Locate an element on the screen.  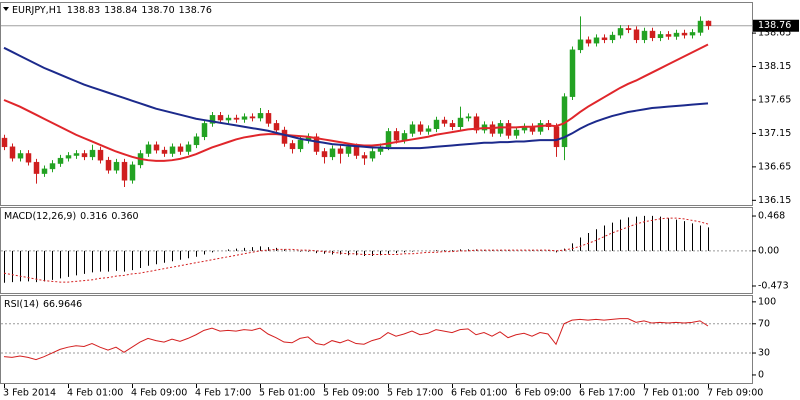
rsi-line is located at coordinates (356, 339).